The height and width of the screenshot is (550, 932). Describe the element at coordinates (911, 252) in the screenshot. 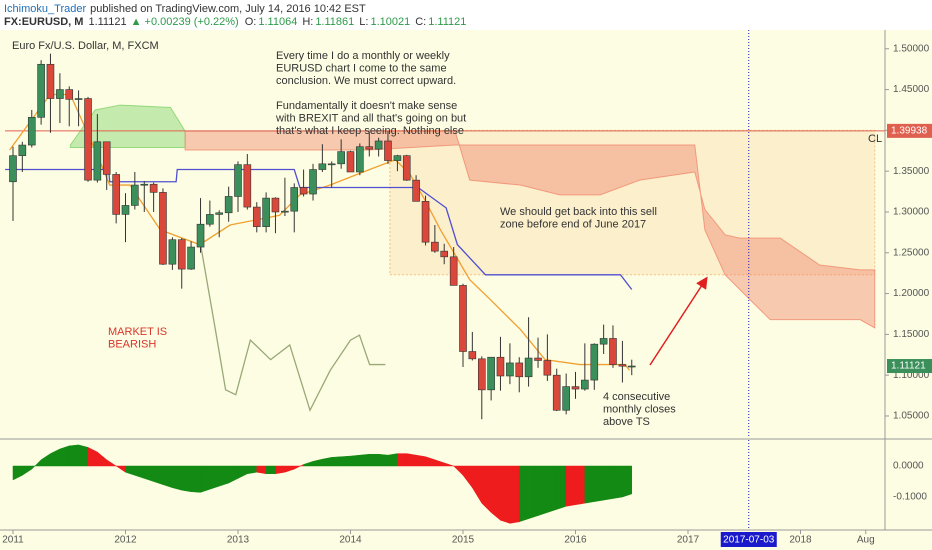

I see `y-tick-label: 1.25000` at that location.